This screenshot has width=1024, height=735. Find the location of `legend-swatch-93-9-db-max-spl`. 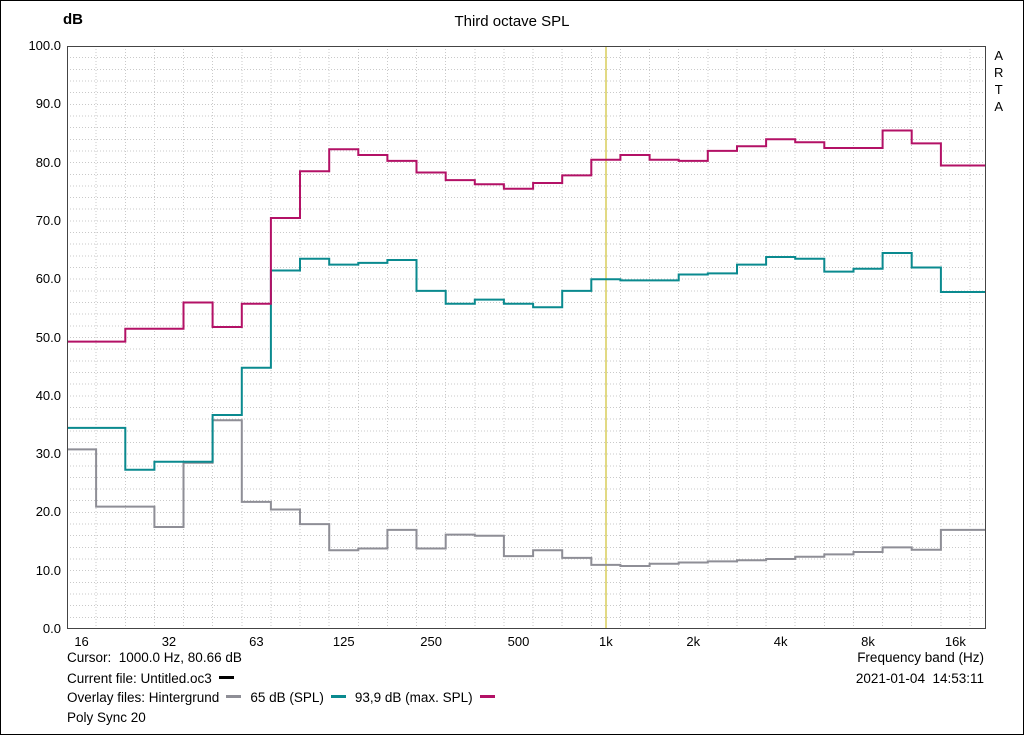

legend-swatch-93-9-db-max-spl is located at coordinates (487, 697).